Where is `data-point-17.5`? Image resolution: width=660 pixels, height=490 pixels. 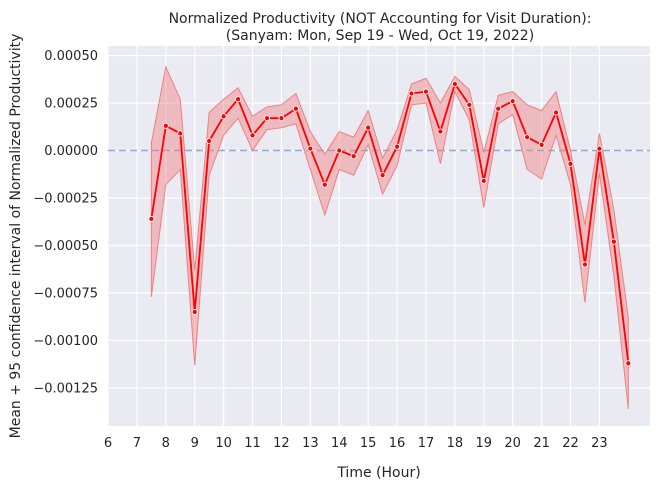 data-point-17.5 is located at coordinates (440, 131).